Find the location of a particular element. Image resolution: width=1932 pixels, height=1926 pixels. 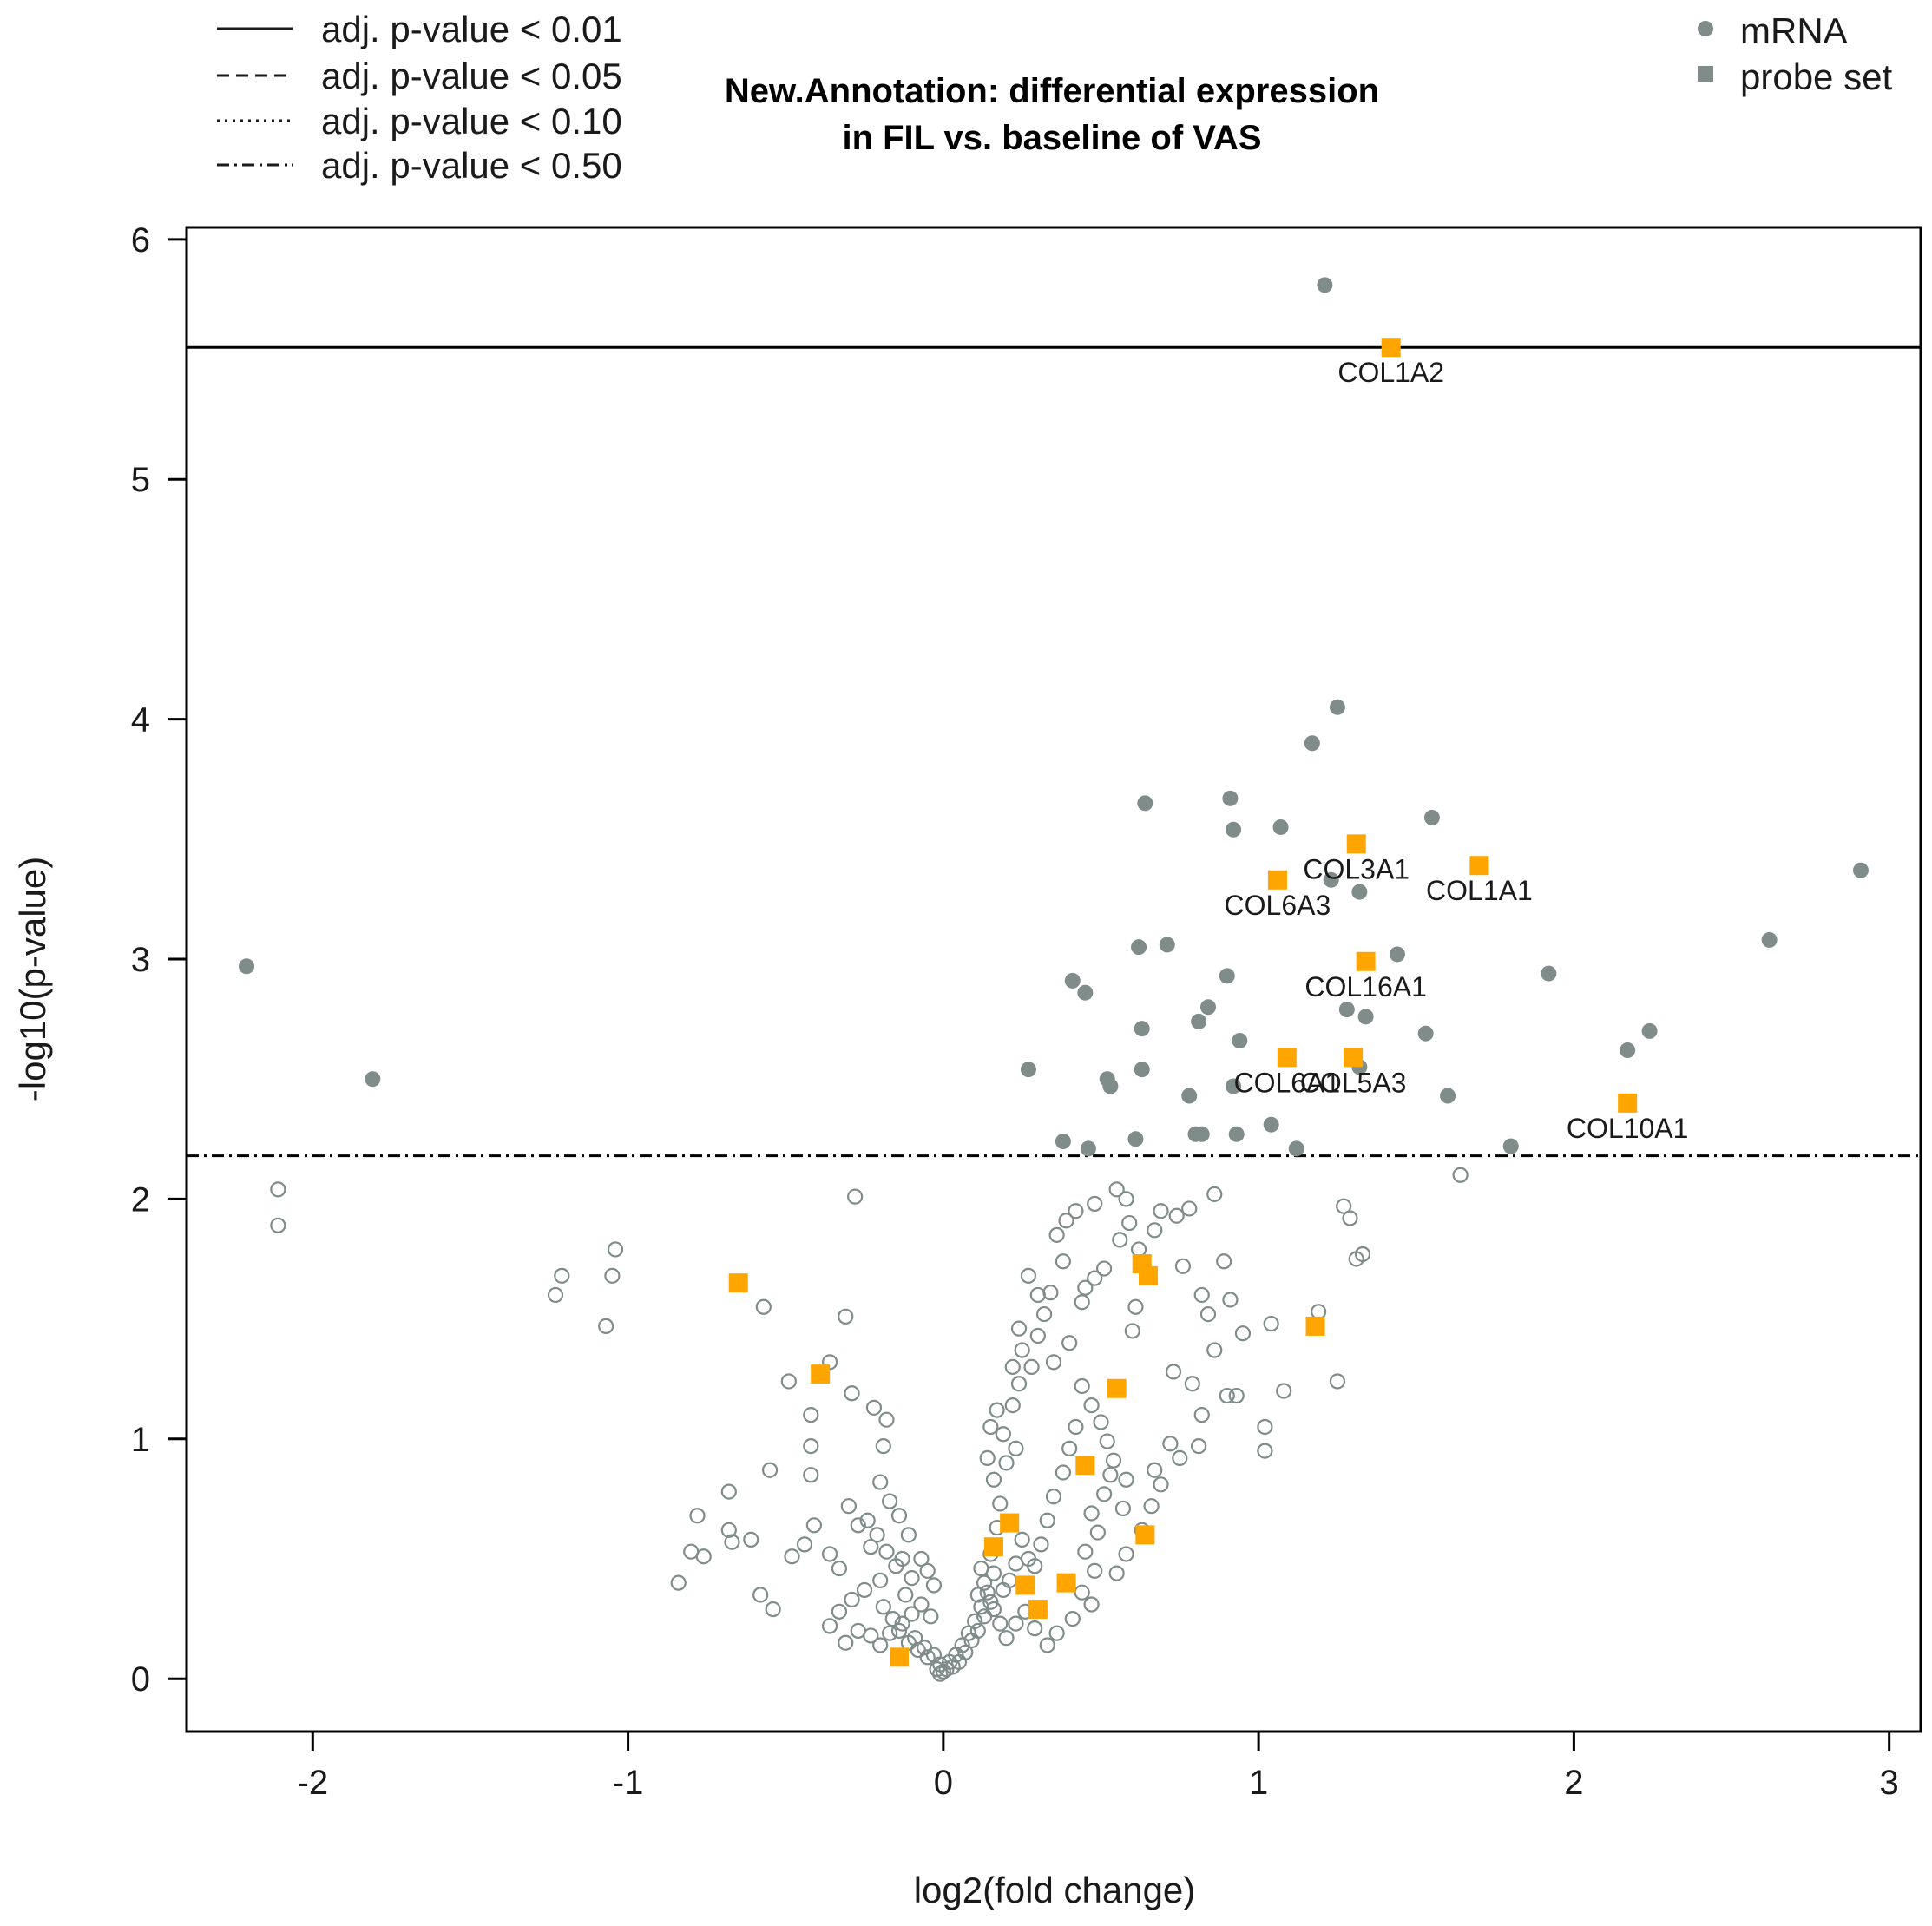

x-tick-label: -1 is located at coordinates (628, 1783).